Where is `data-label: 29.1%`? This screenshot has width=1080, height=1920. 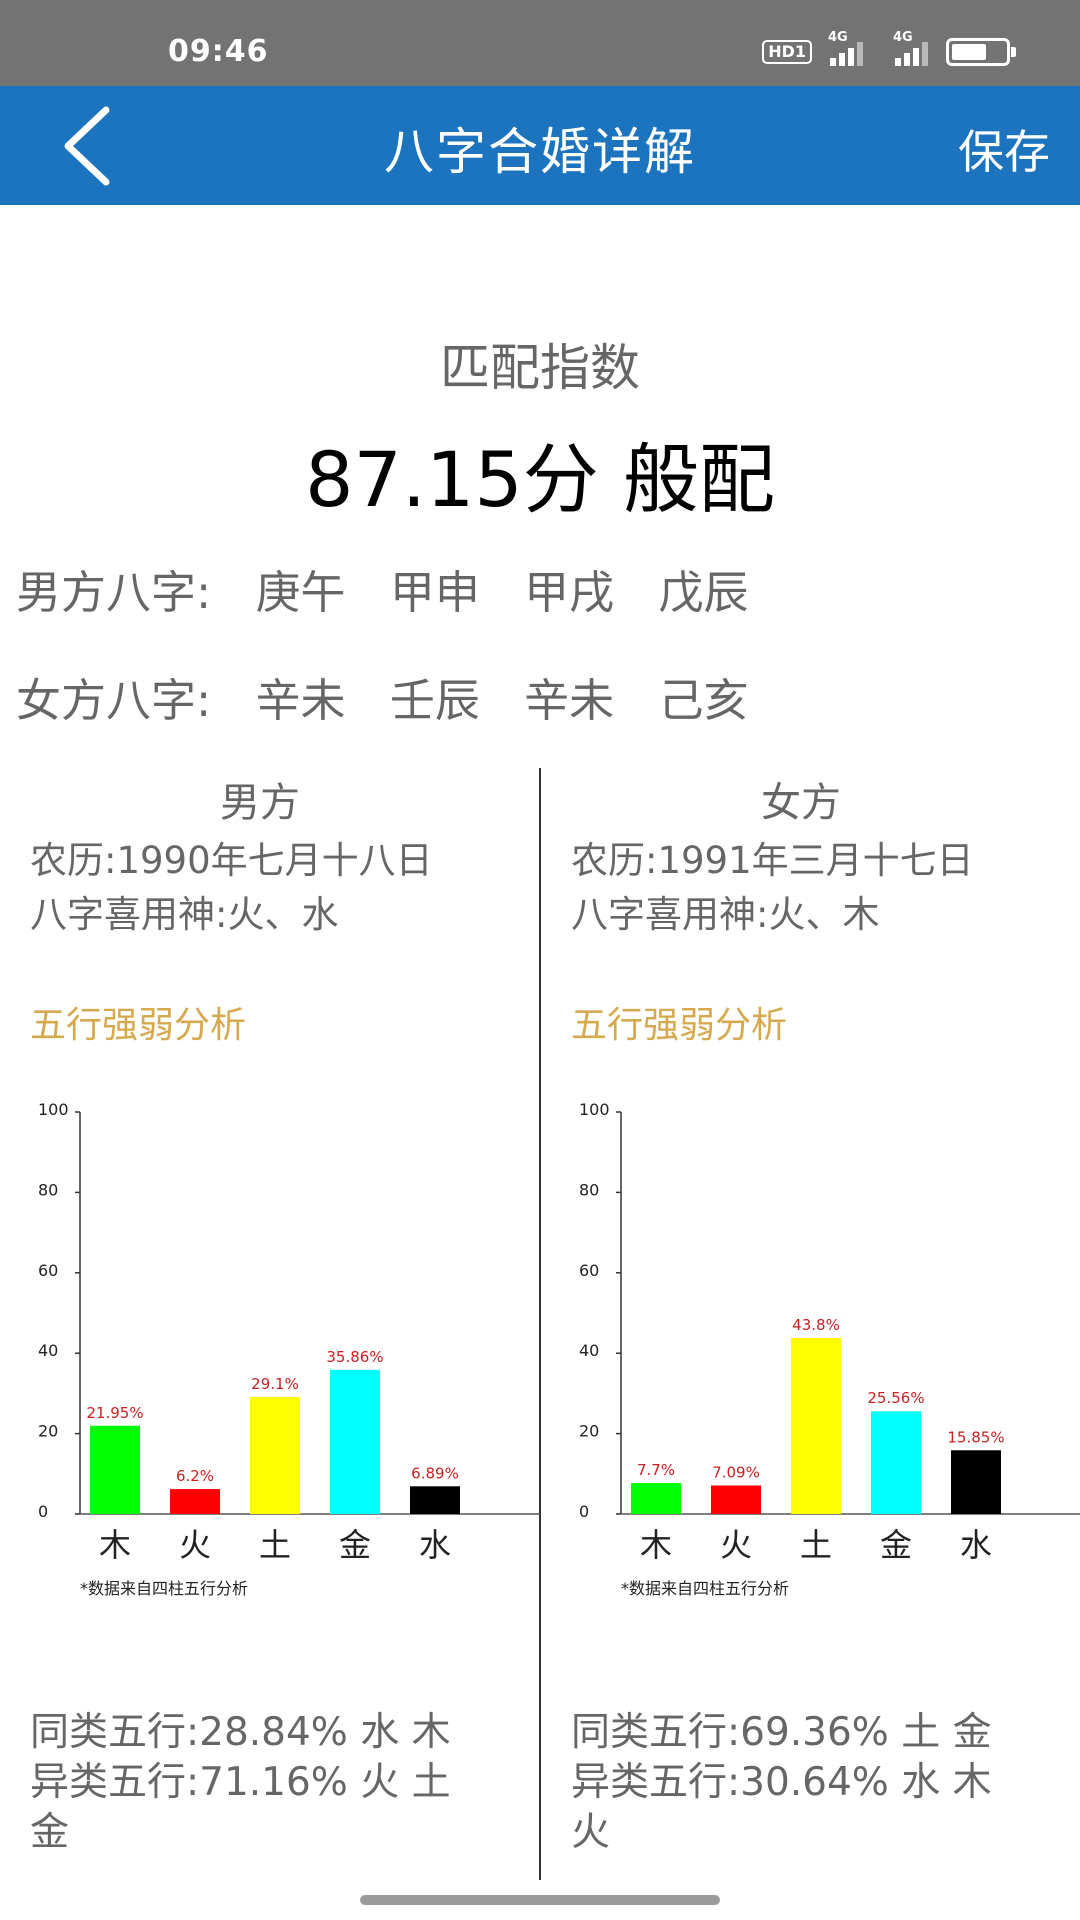
data-label: 29.1% is located at coordinates (275, 1384).